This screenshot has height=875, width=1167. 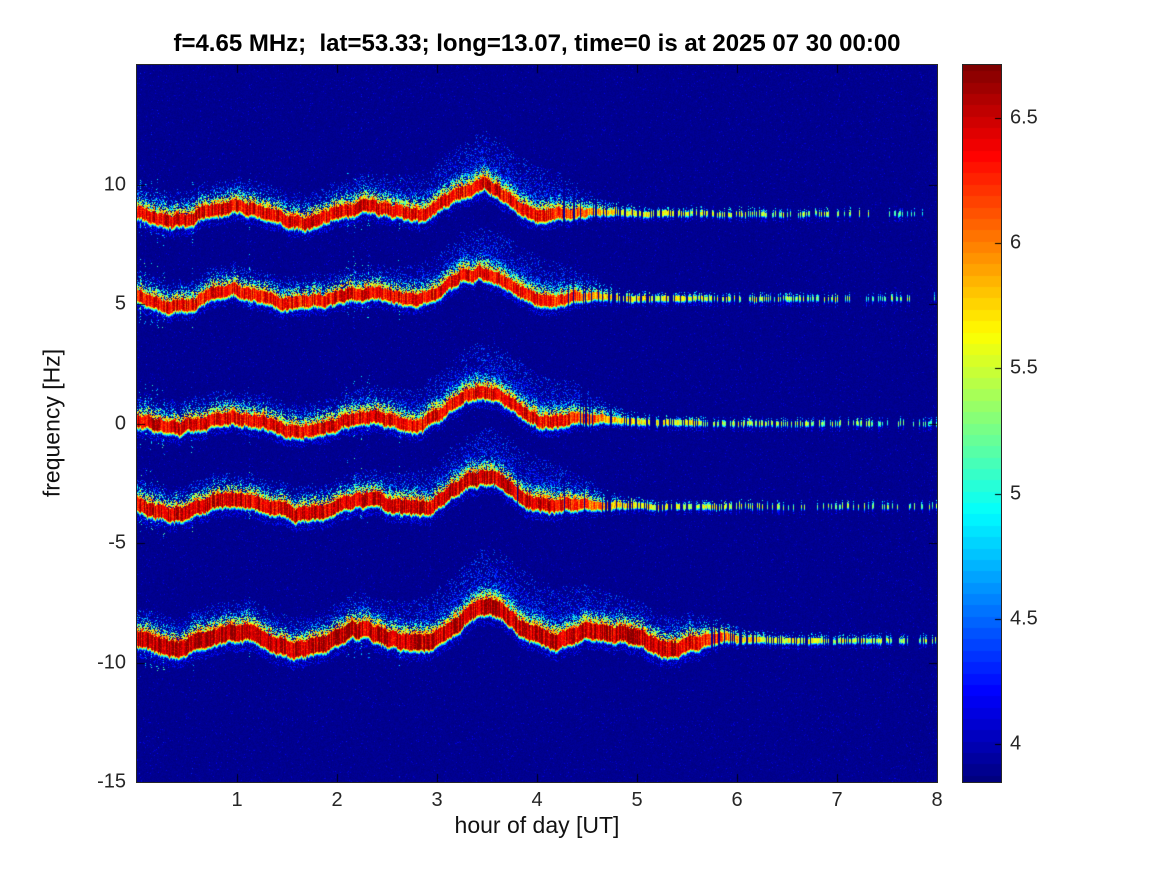 What do you see at coordinates (117, 542) in the screenshot?
I see `y-tick-label: -5` at bounding box center [117, 542].